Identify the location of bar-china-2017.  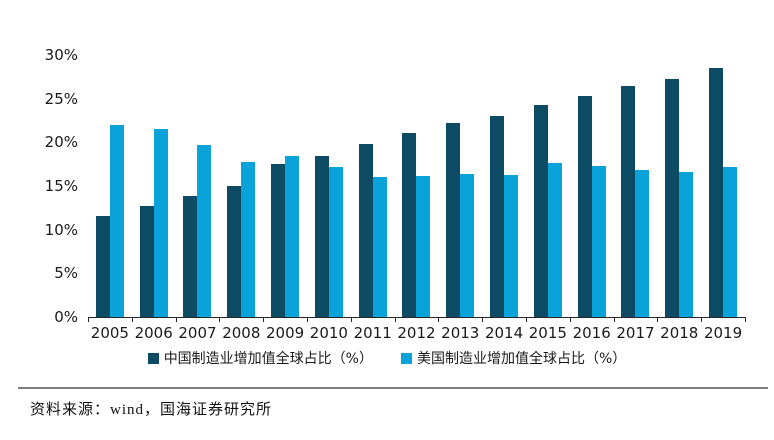
(628, 201).